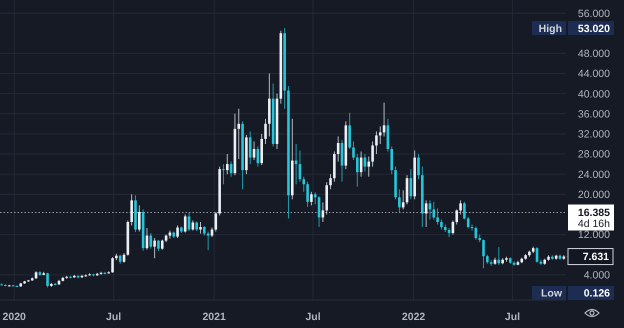 This screenshot has width=624, height=328. Describe the element at coordinates (594, 154) in the screenshot. I see `y-tick-label: 28.000` at that location.